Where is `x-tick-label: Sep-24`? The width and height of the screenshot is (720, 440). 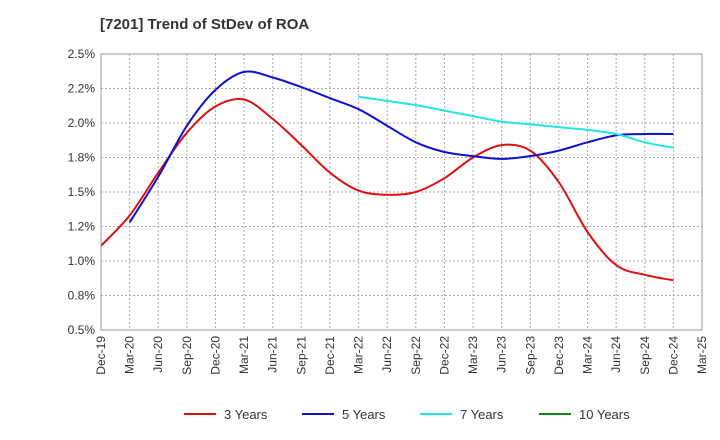
x-tick-label: Sep-24 is located at coordinates (645, 355).